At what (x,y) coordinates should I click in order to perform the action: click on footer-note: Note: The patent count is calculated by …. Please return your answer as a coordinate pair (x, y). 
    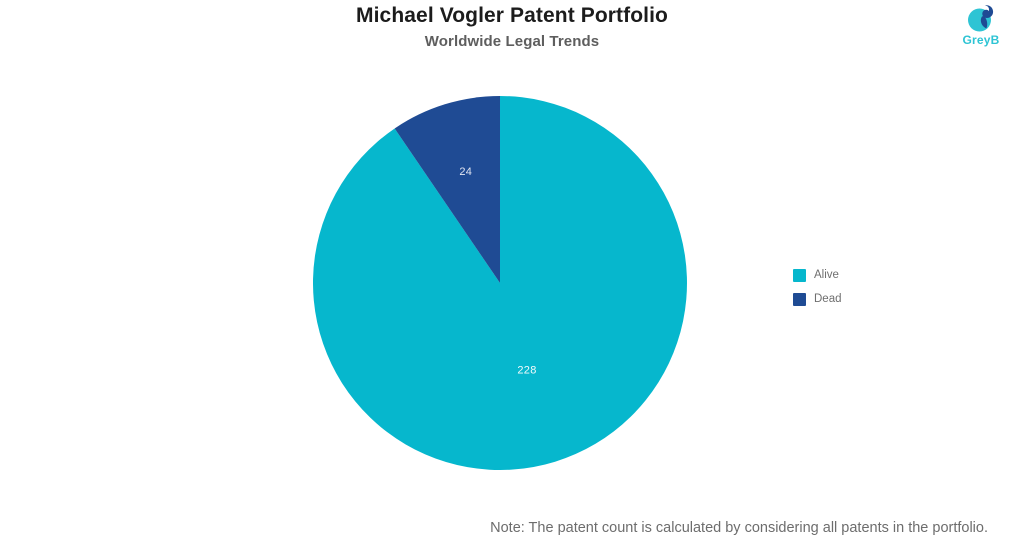
    Looking at the image, I should click on (739, 528).